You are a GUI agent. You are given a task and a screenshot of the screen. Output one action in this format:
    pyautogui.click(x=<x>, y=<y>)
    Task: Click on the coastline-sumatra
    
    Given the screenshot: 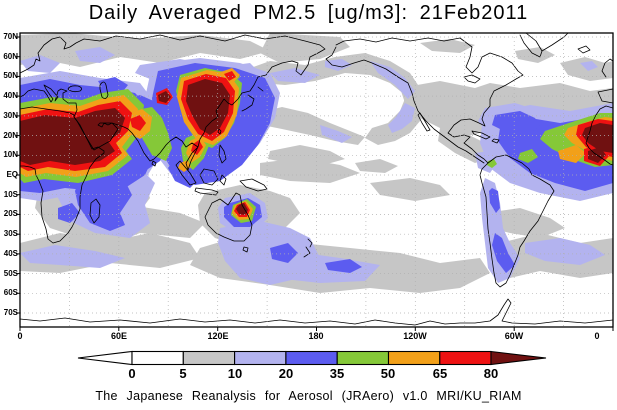 What is the action you would take?
    pyautogui.click(x=186, y=173)
    